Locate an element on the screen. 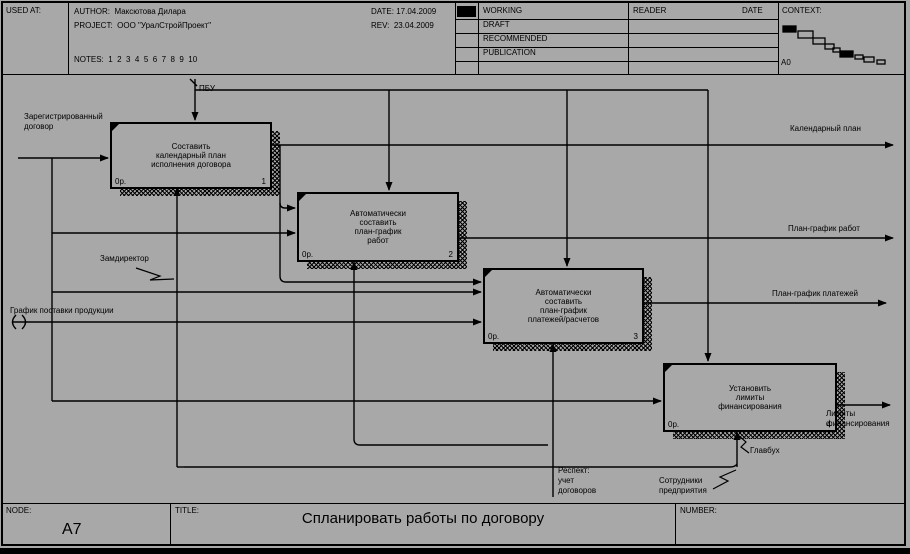  rev-label: REV: is located at coordinates (380, 25).